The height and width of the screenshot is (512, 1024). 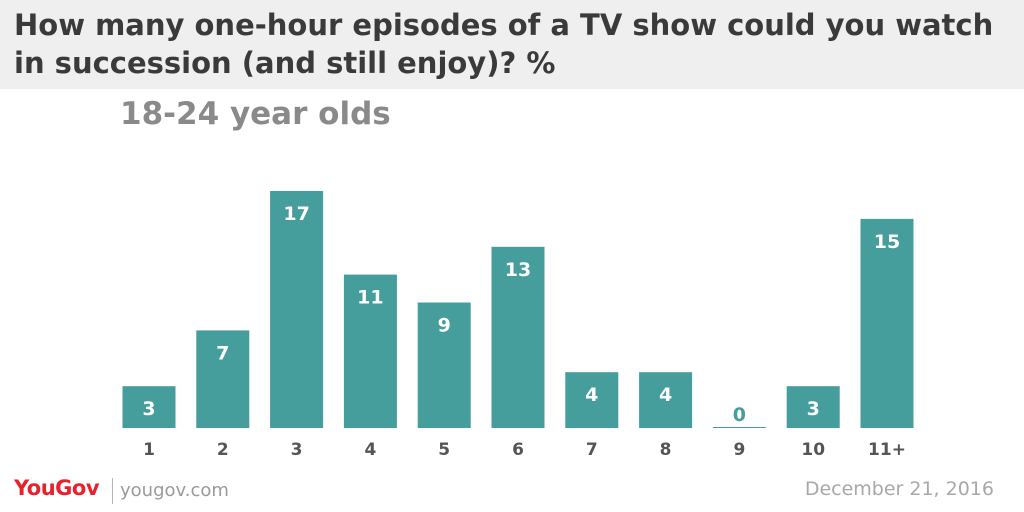 I want to click on bar-11+, so click(x=887, y=323).